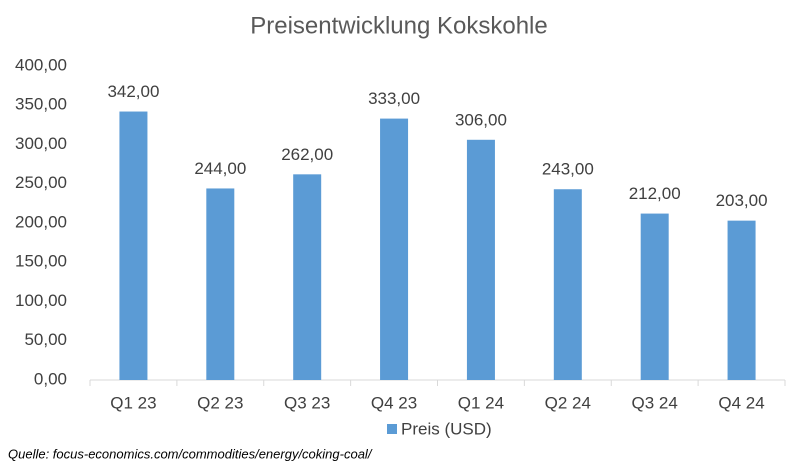 The width and height of the screenshot is (798, 469). Describe the element at coordinates (133, 91) in the screenshot. I see `data-label: 342,00` at that location.